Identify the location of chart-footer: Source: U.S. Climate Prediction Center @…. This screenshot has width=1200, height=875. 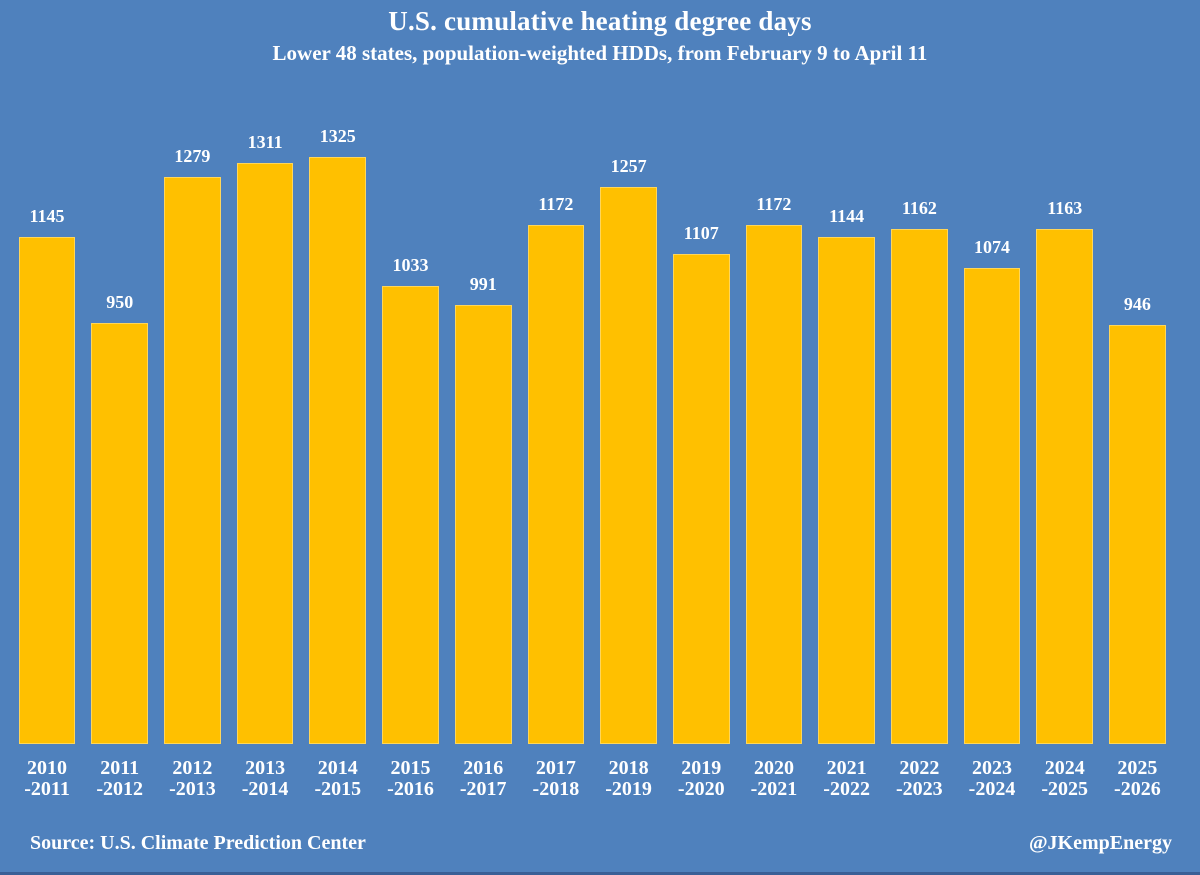
(600, 846).